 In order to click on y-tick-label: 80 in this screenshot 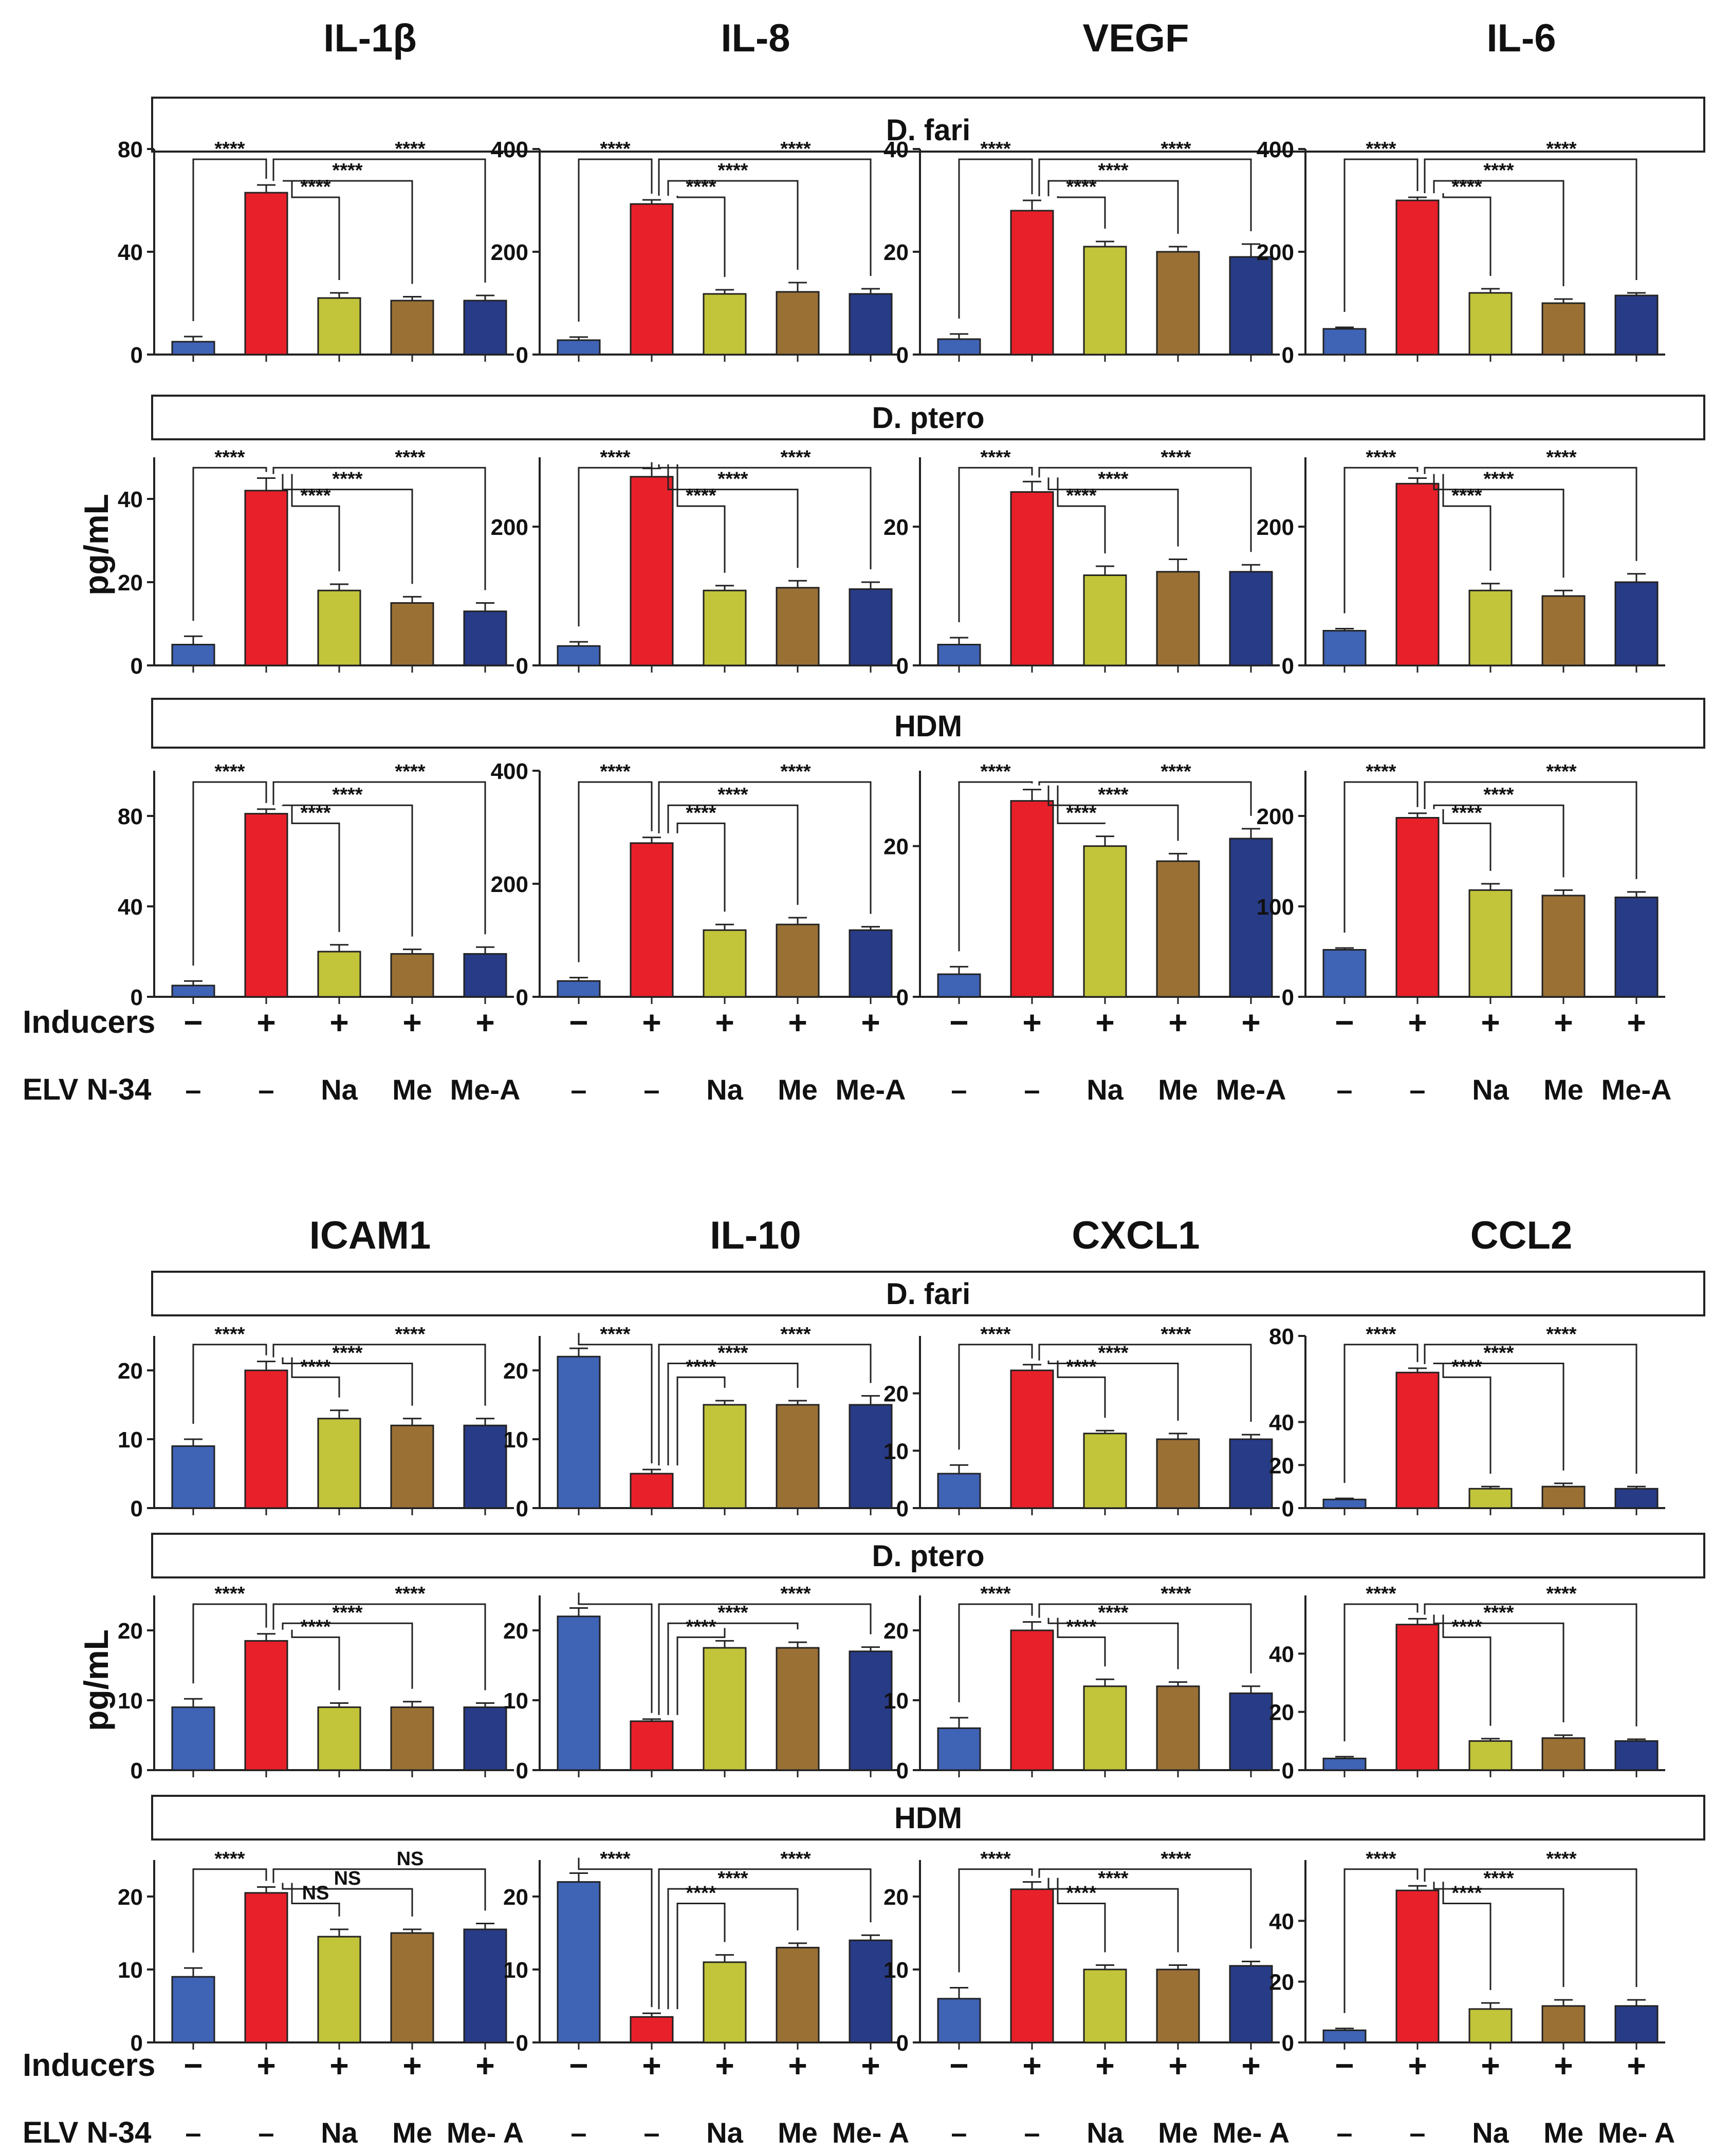, I will do `click(130, 149)`.